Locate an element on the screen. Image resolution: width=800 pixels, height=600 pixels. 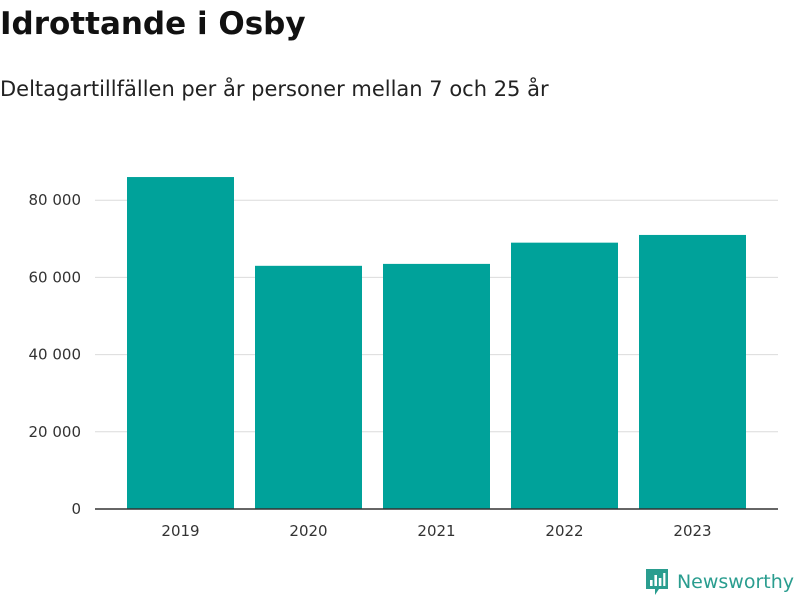
y-axis-ticks: 0 20 000 40 000 60 000 80 000 is located at coordinates (55, 354).